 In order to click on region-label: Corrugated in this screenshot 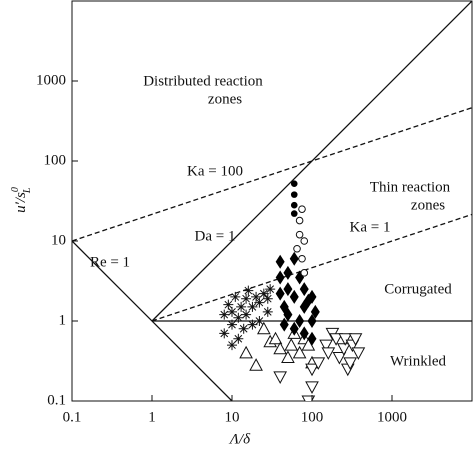, I will do `click(418, 289)`.